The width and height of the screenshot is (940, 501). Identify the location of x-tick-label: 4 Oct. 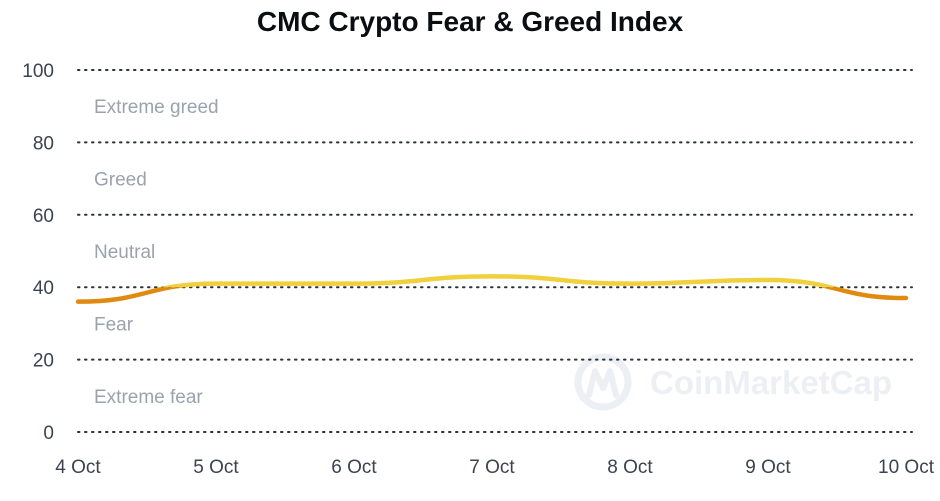
(78, 467).